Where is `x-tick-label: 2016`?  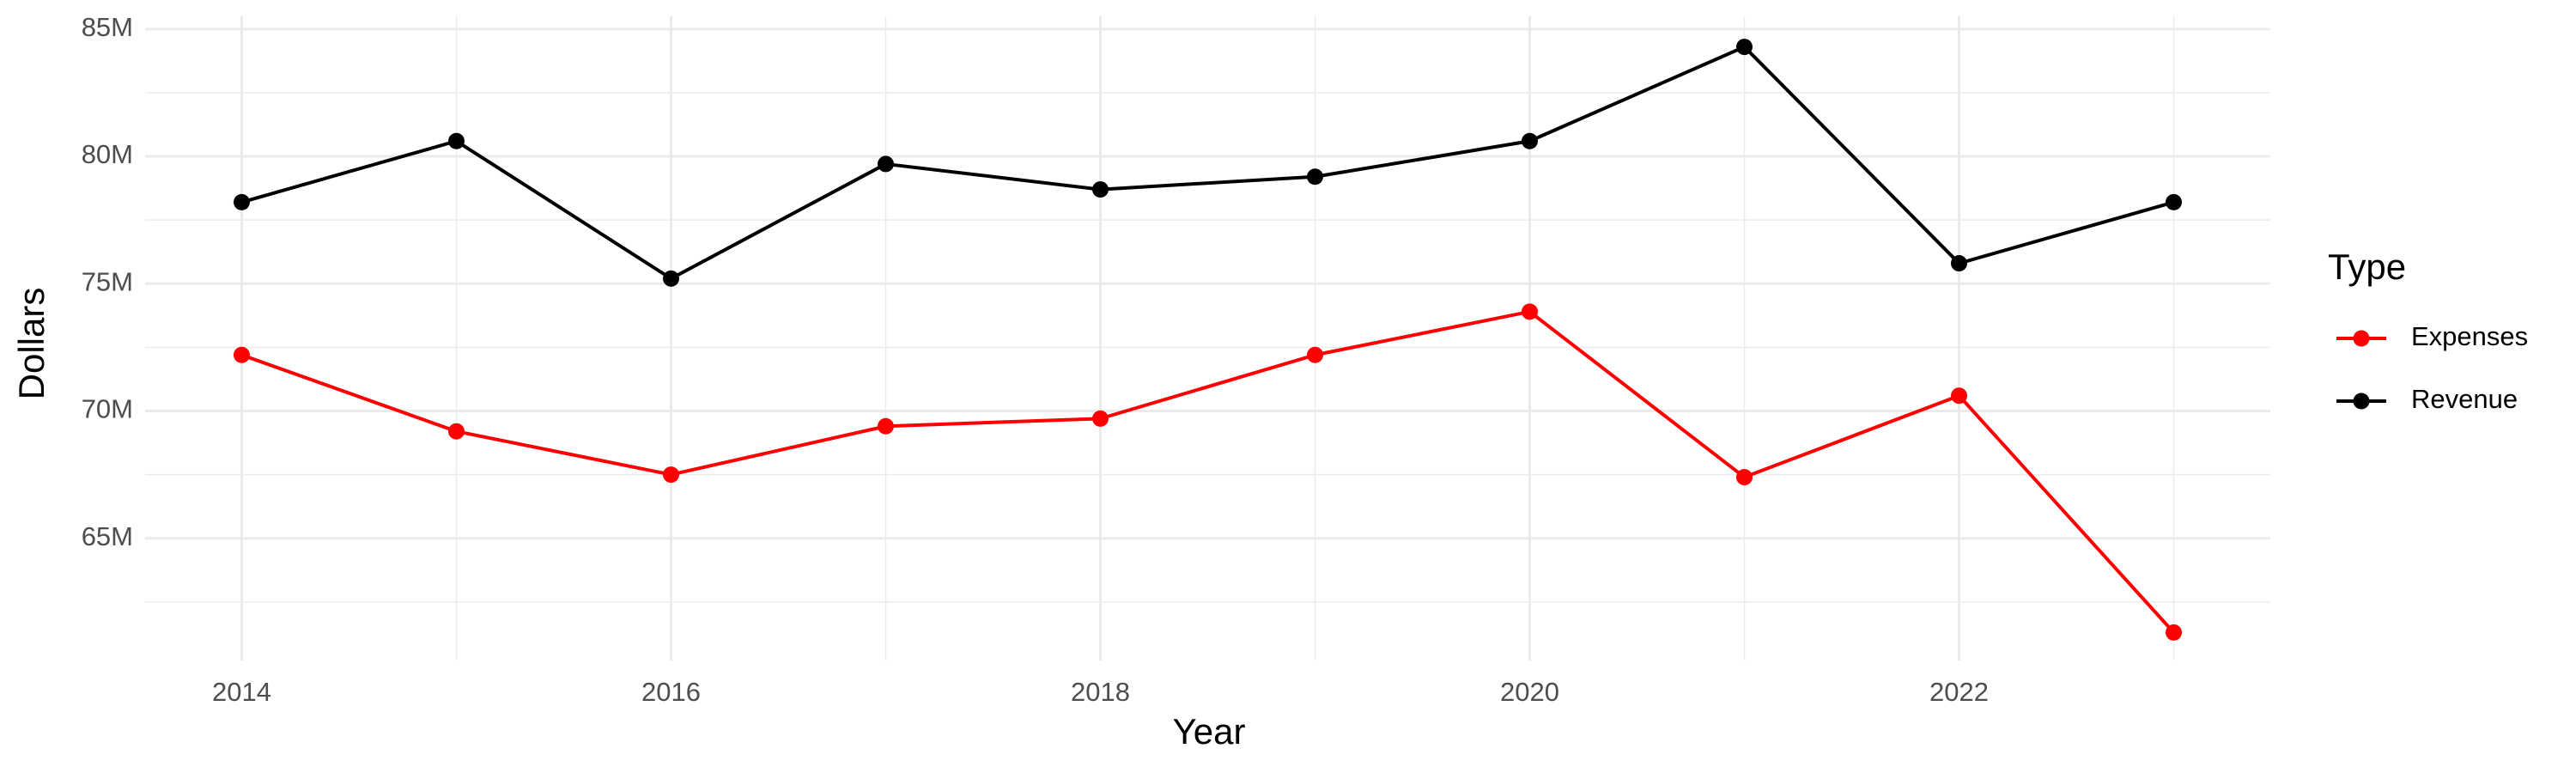 x-tick-label: 2016 is located at coordinates (671, 692).